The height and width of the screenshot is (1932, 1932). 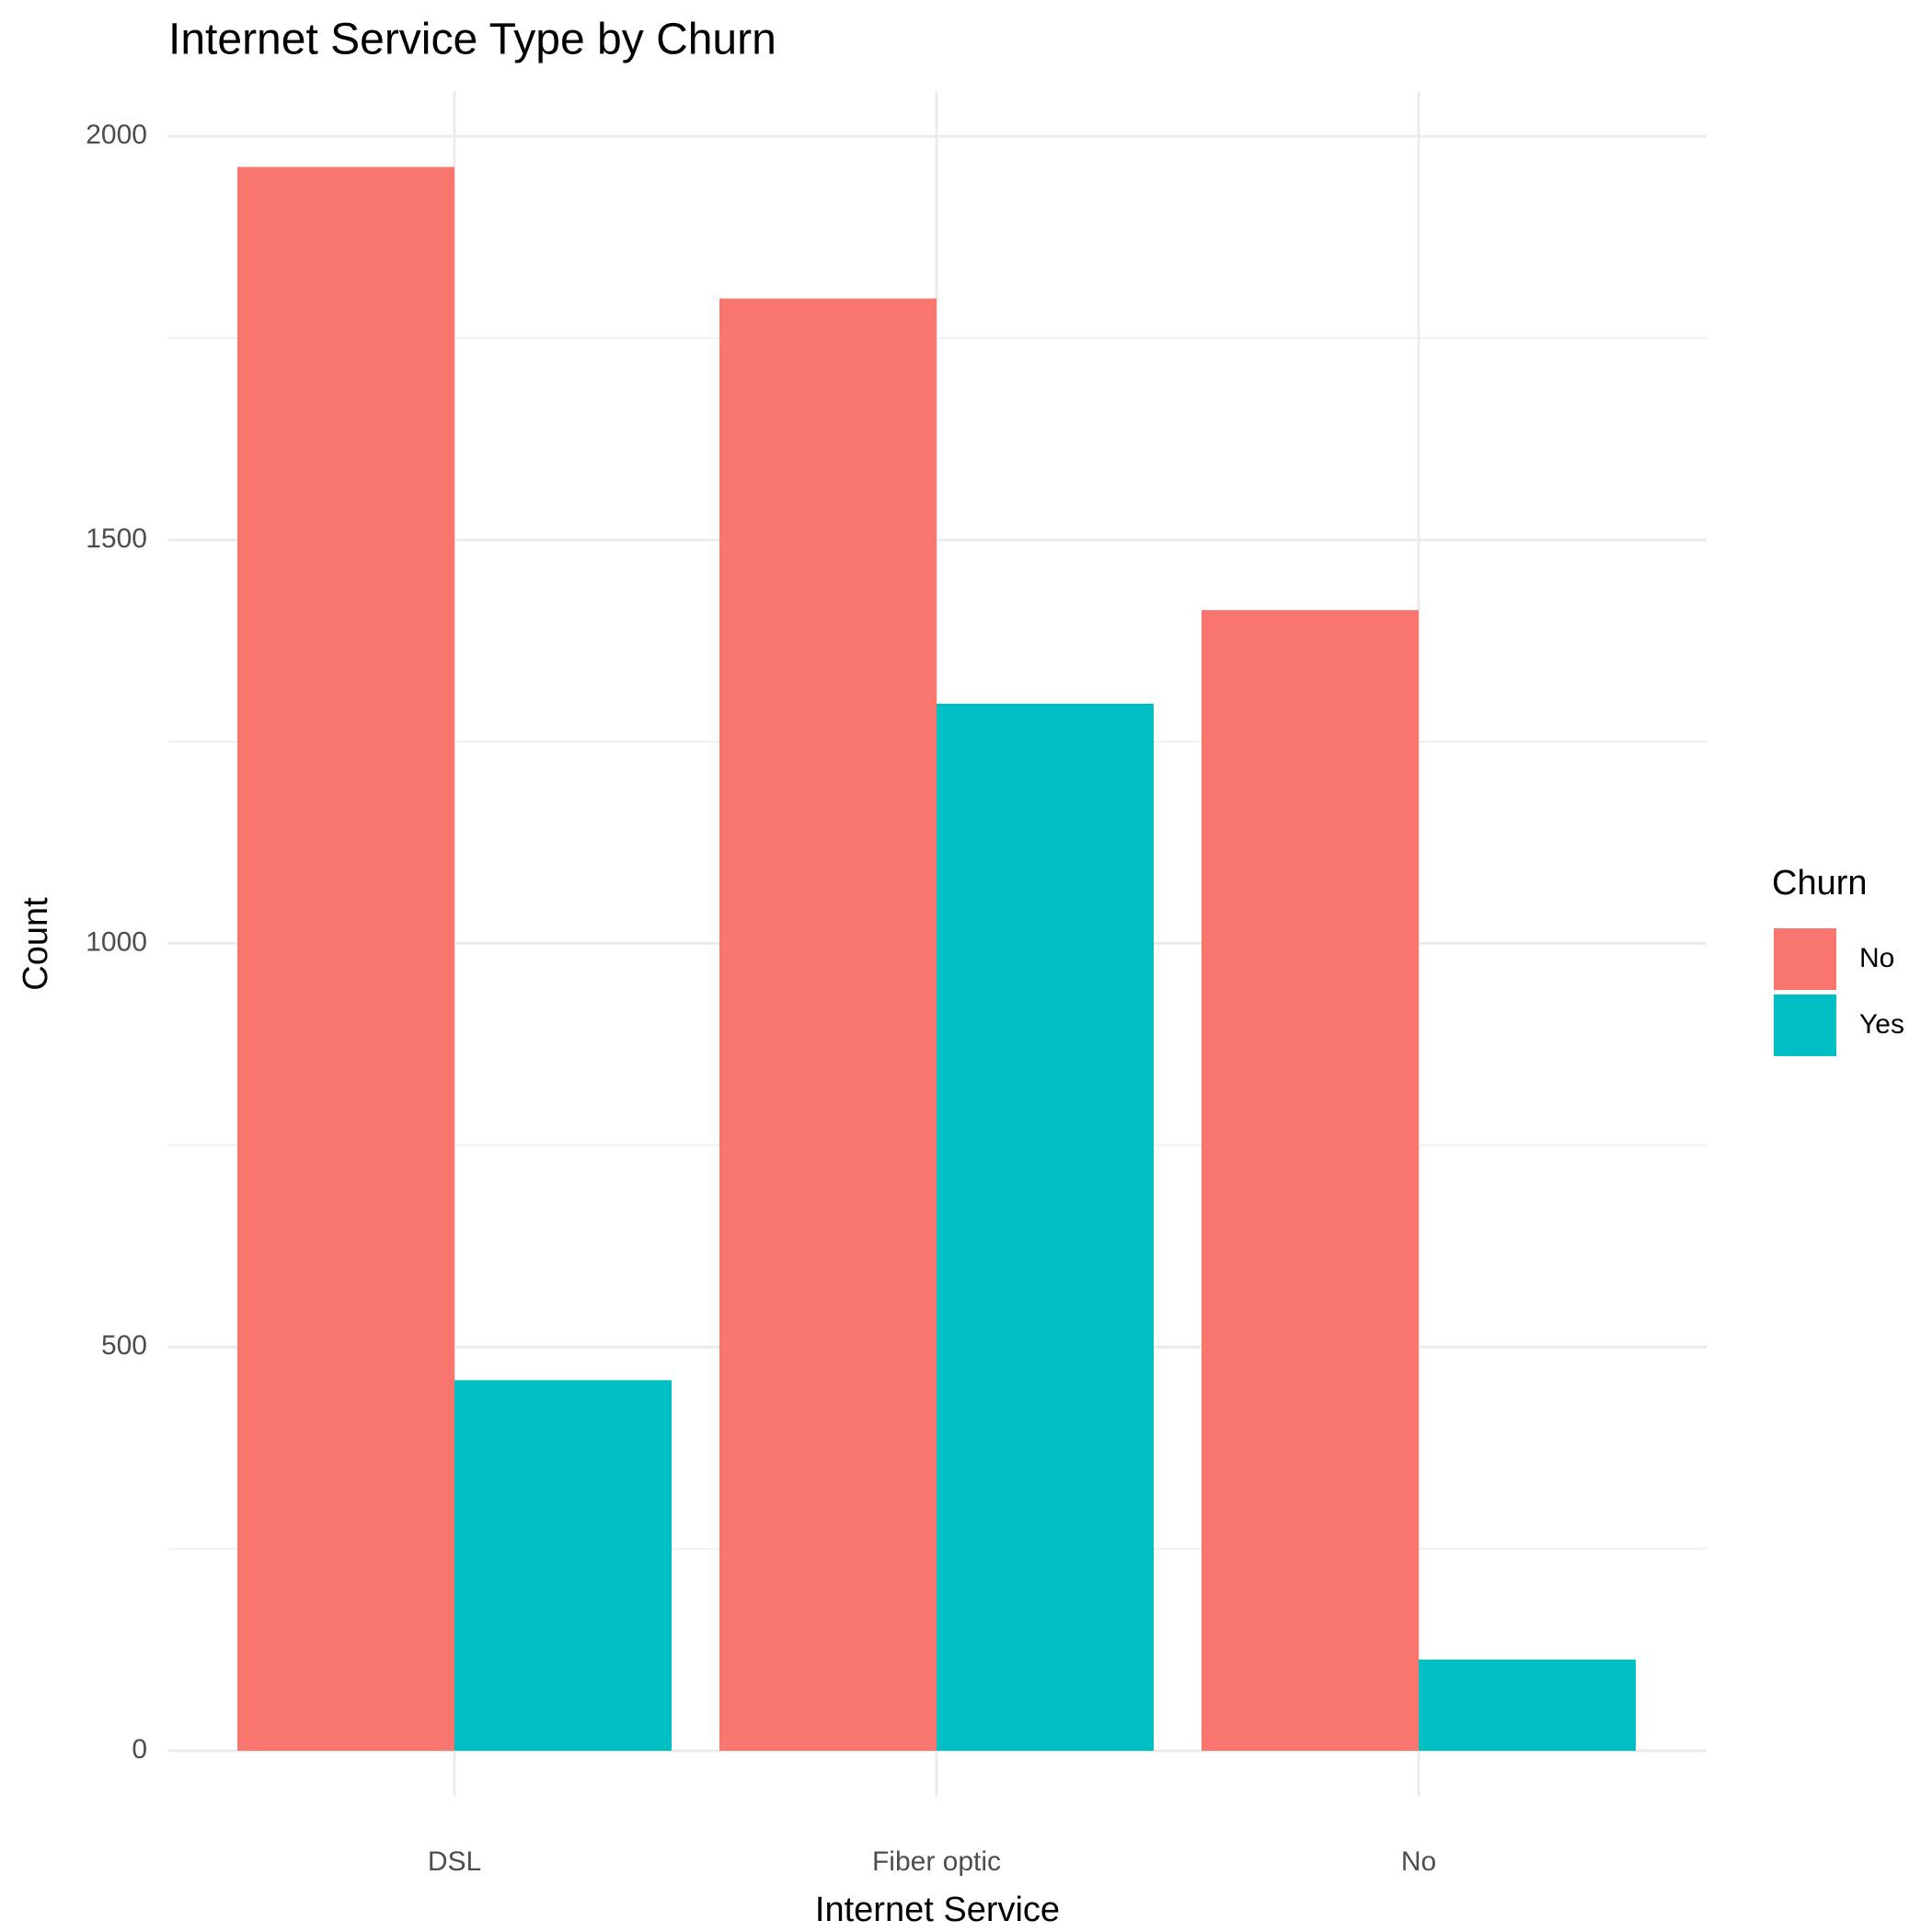 What do you see at coordinates (36, 944) in the screenshot?
I see `y-axis-title: Count` at bounding box center [36, 944].